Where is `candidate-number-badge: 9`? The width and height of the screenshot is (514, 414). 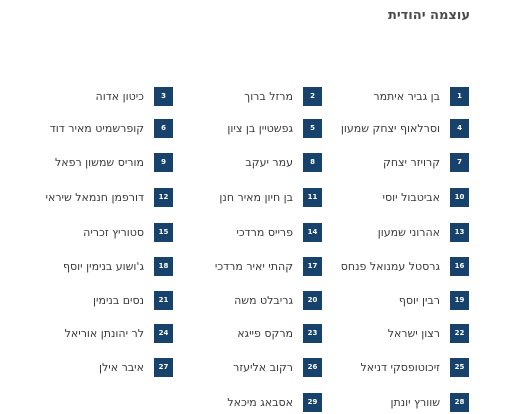 candidate-number-badge: 9 is located at coordinates (163, 162).